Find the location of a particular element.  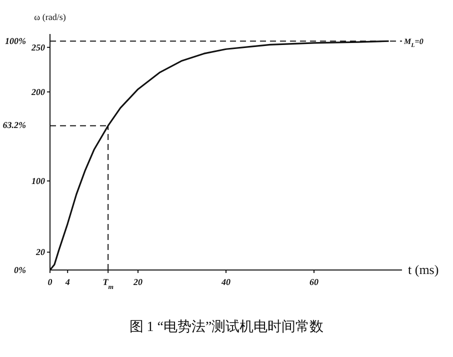

x-tick-label: 4 is located at coordinates (67, 282).